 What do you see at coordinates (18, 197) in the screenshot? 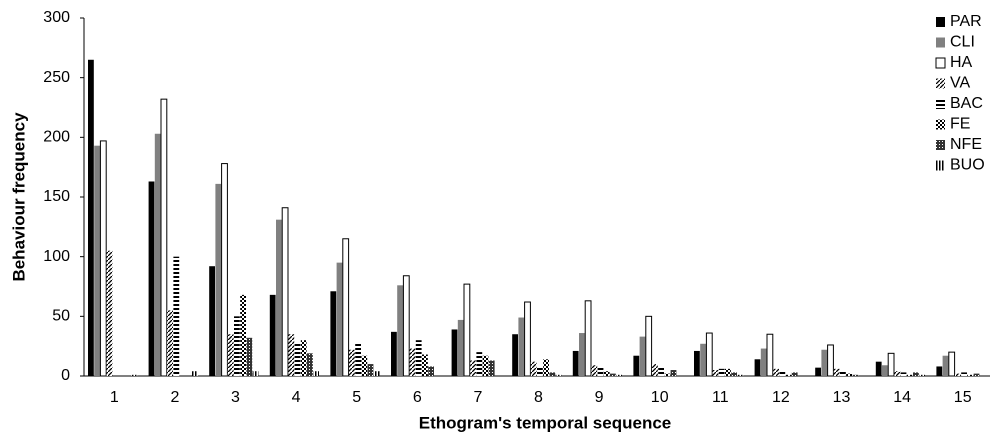
I see `y-axis-title: Behaviour frequency` at bounding box center [18, 197].